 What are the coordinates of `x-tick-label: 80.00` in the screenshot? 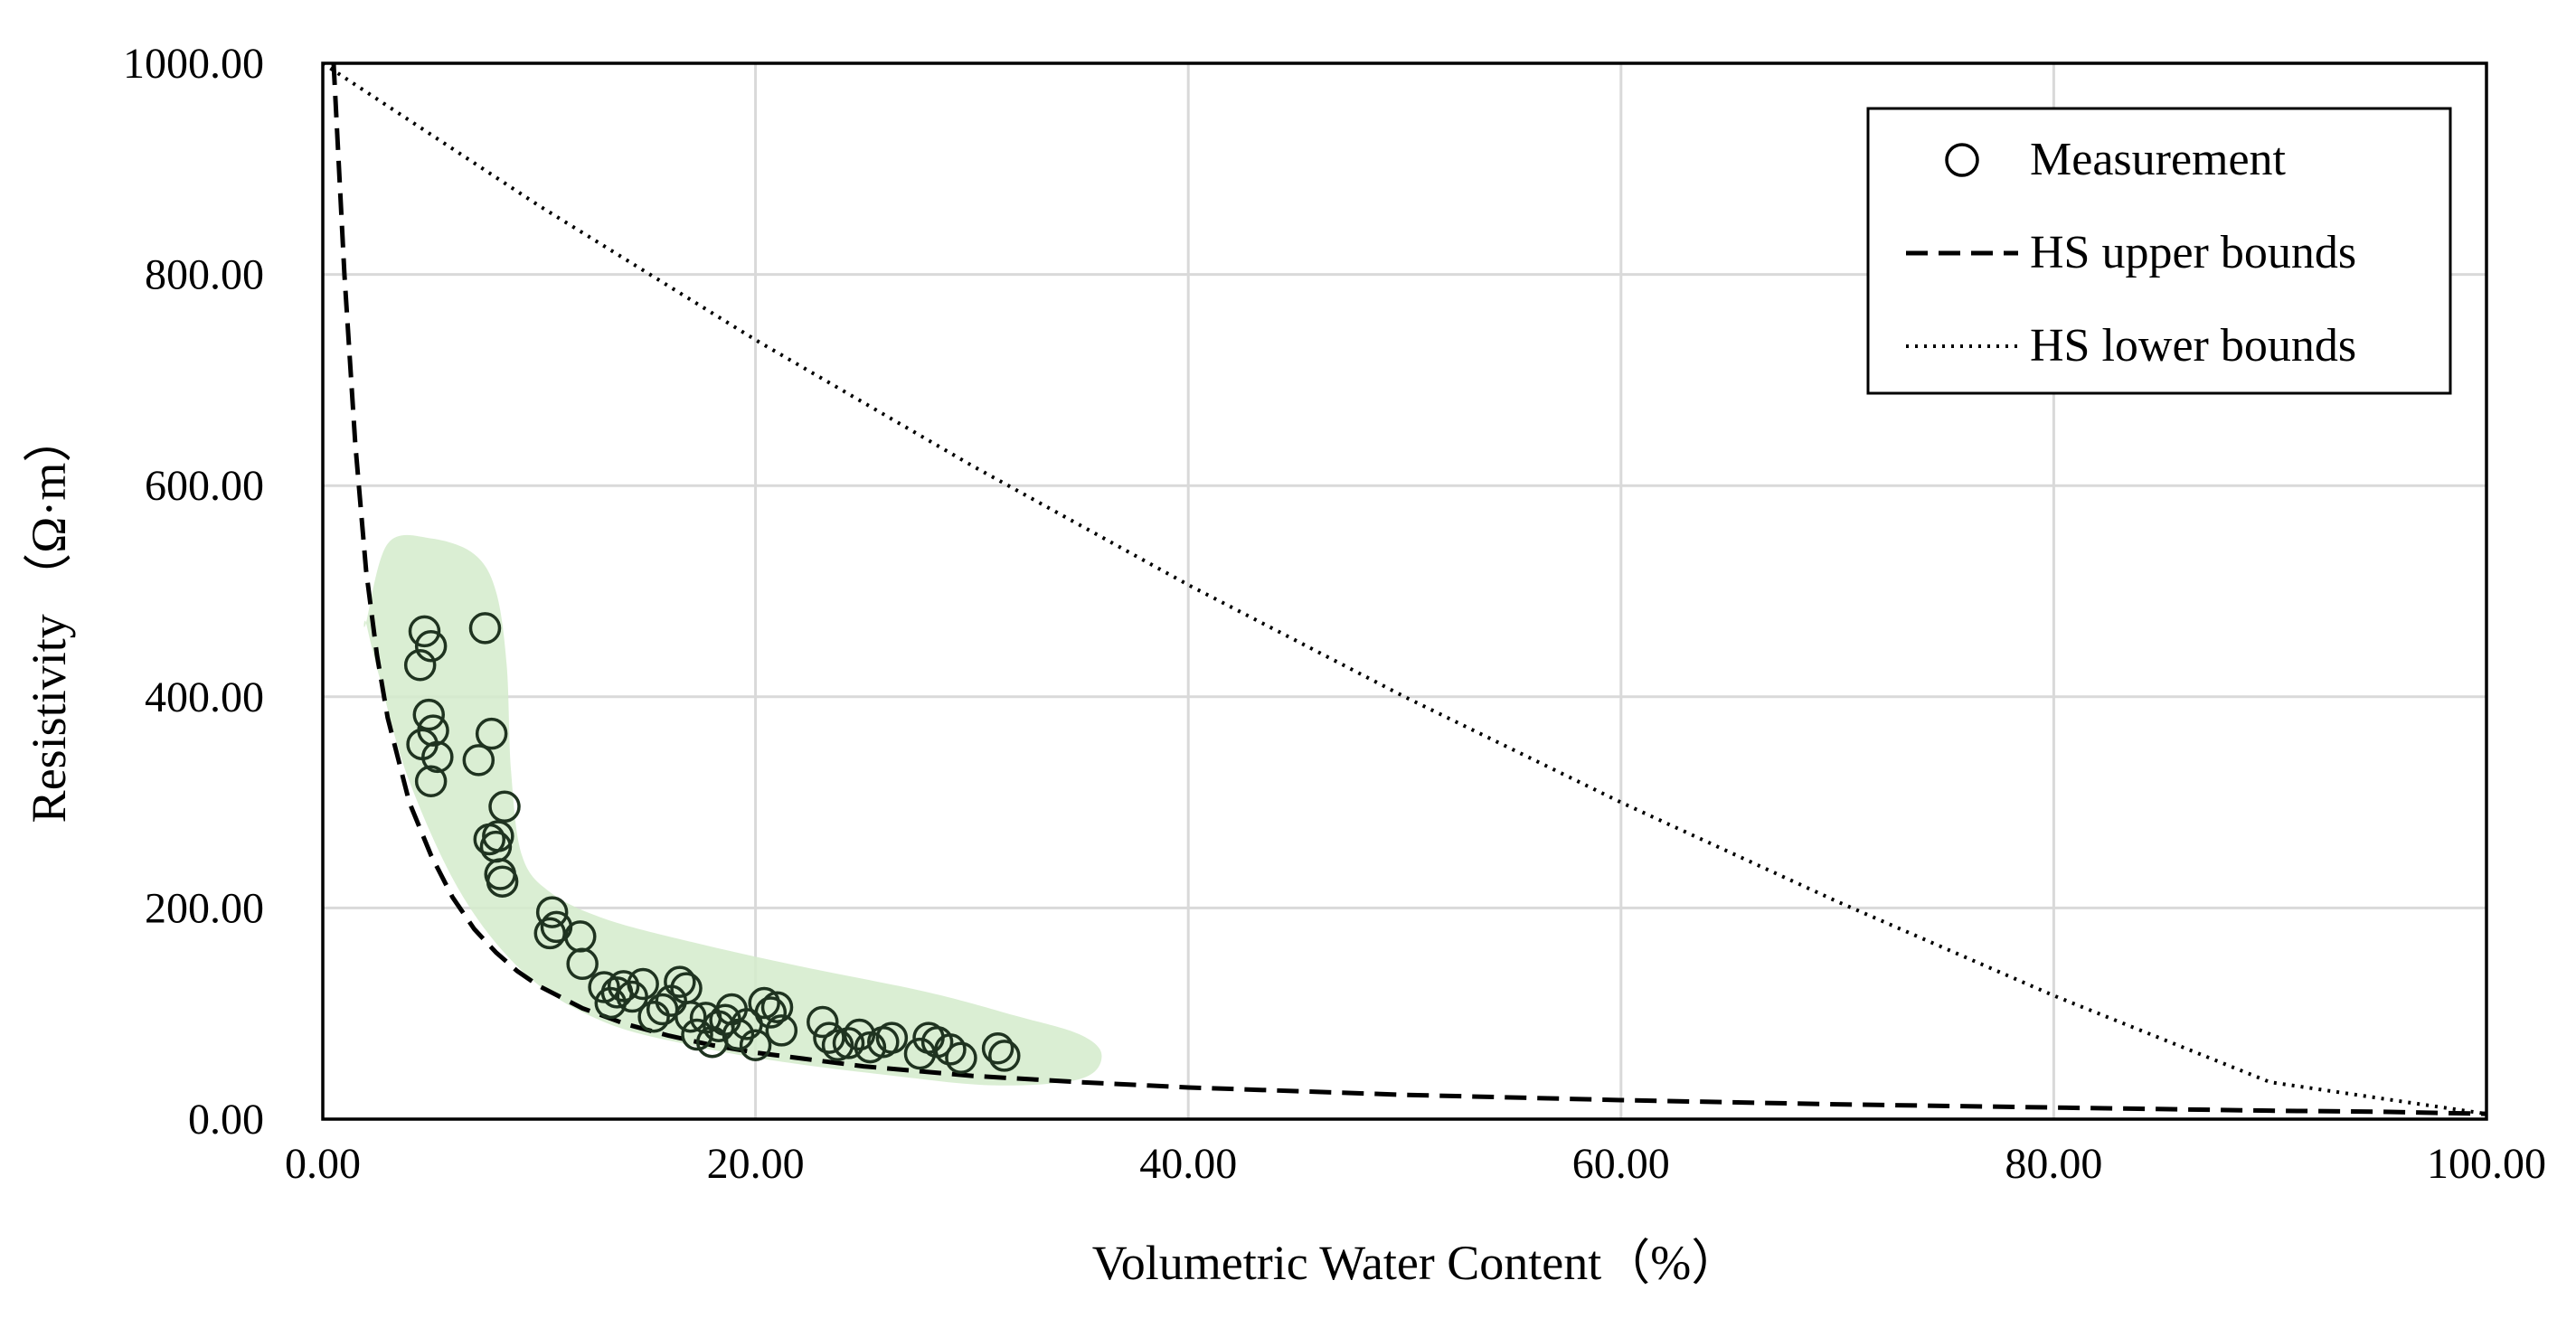 It's located at (2053, 1164).